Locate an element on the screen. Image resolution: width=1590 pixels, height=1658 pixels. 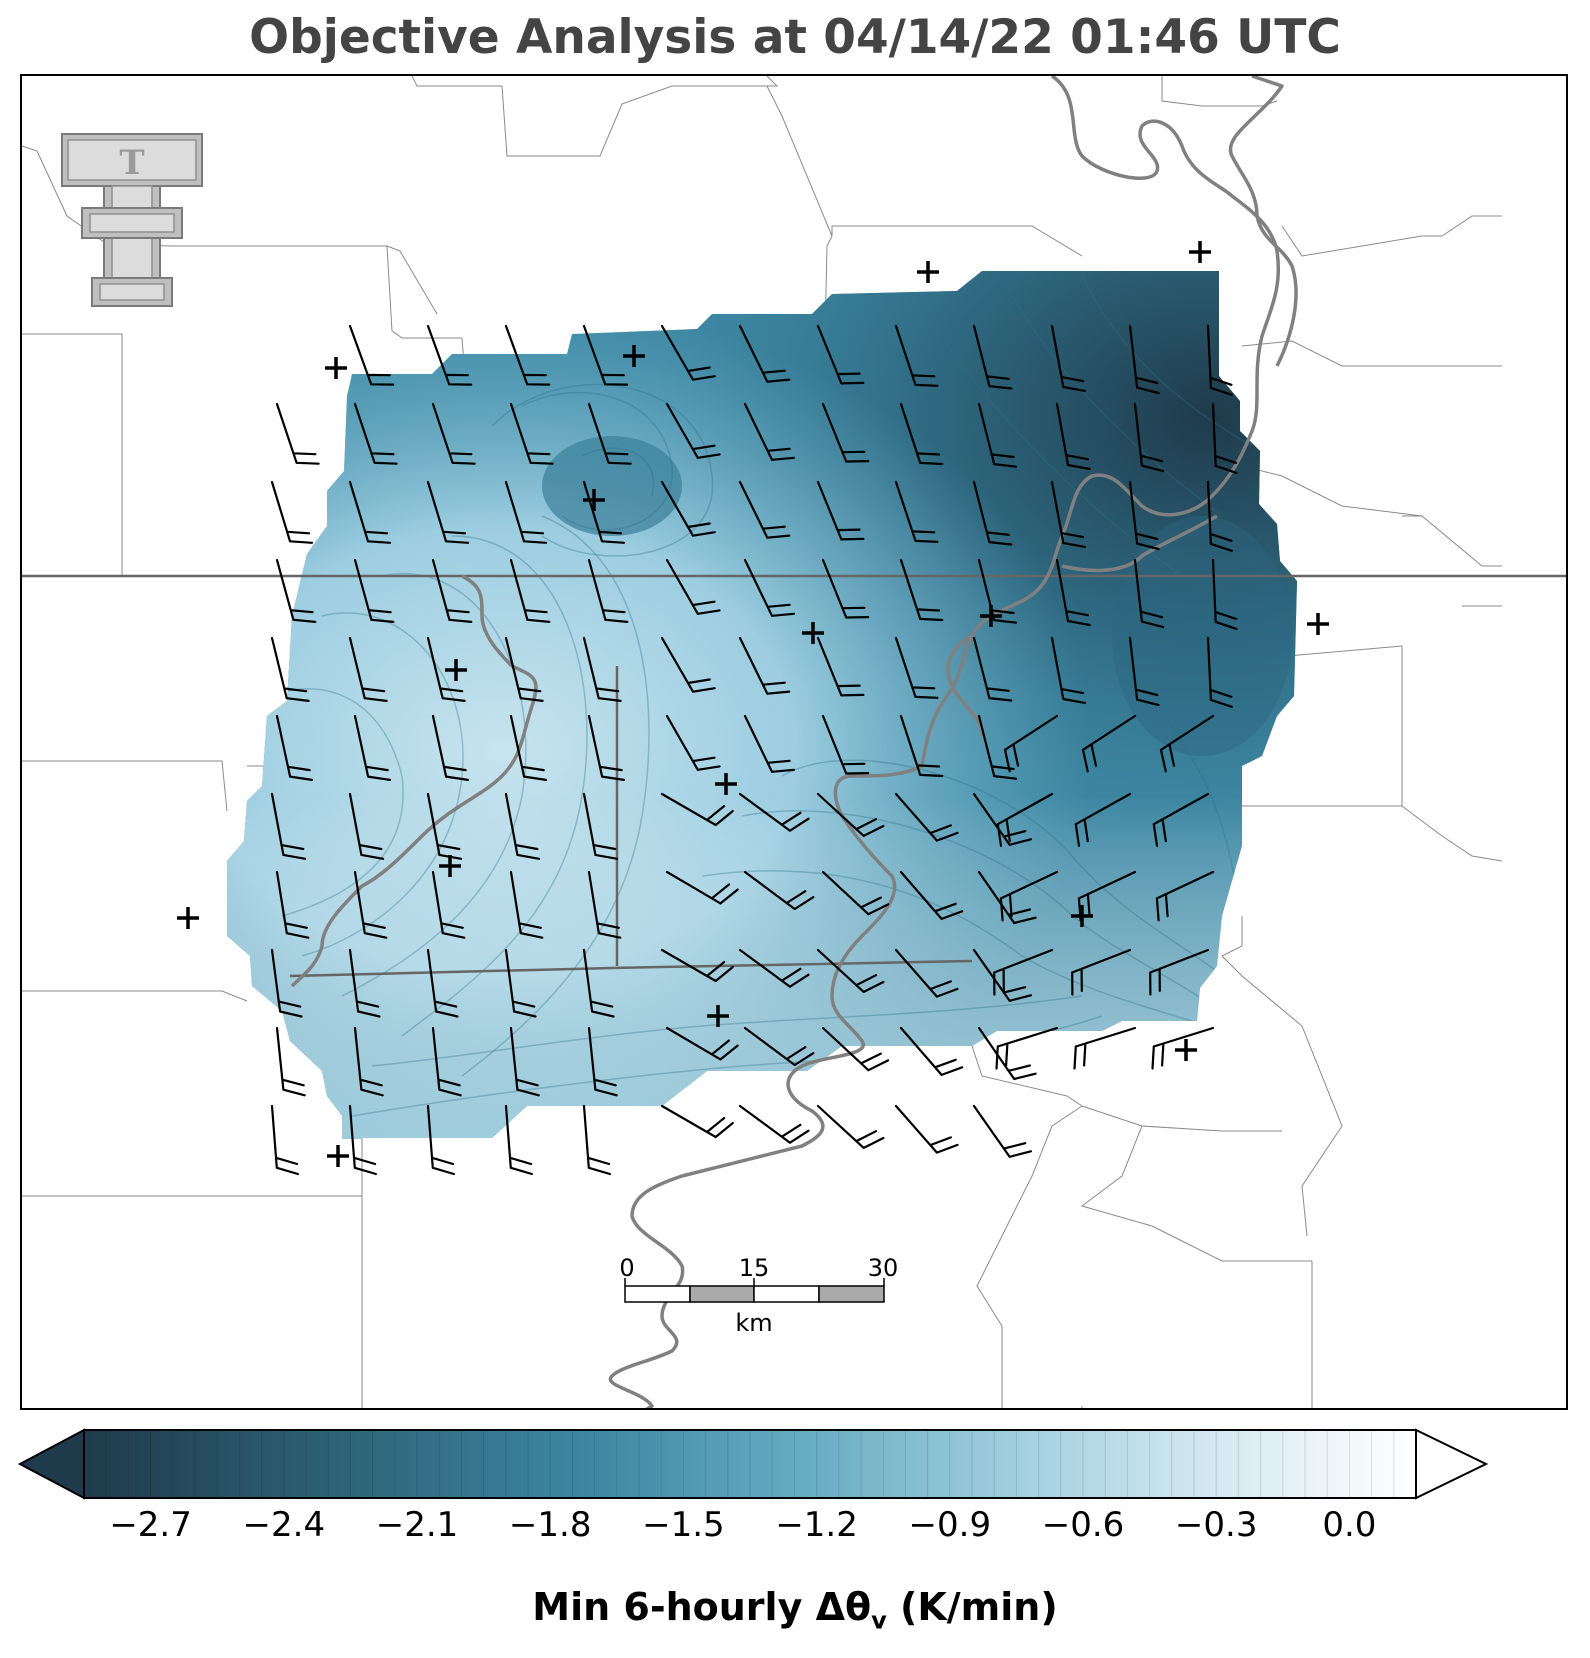
colorbar-tick-label: −1.5 is located at coordinates (683, 1525).